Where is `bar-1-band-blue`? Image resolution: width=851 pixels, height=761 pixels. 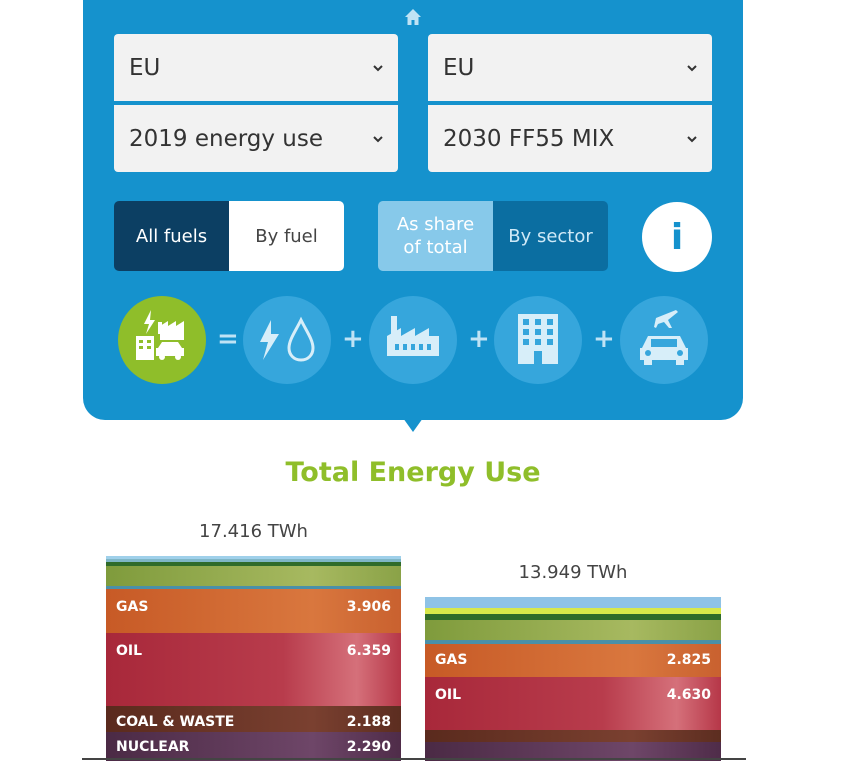
bar-1-band-blue is located at coordinates (253, 587).